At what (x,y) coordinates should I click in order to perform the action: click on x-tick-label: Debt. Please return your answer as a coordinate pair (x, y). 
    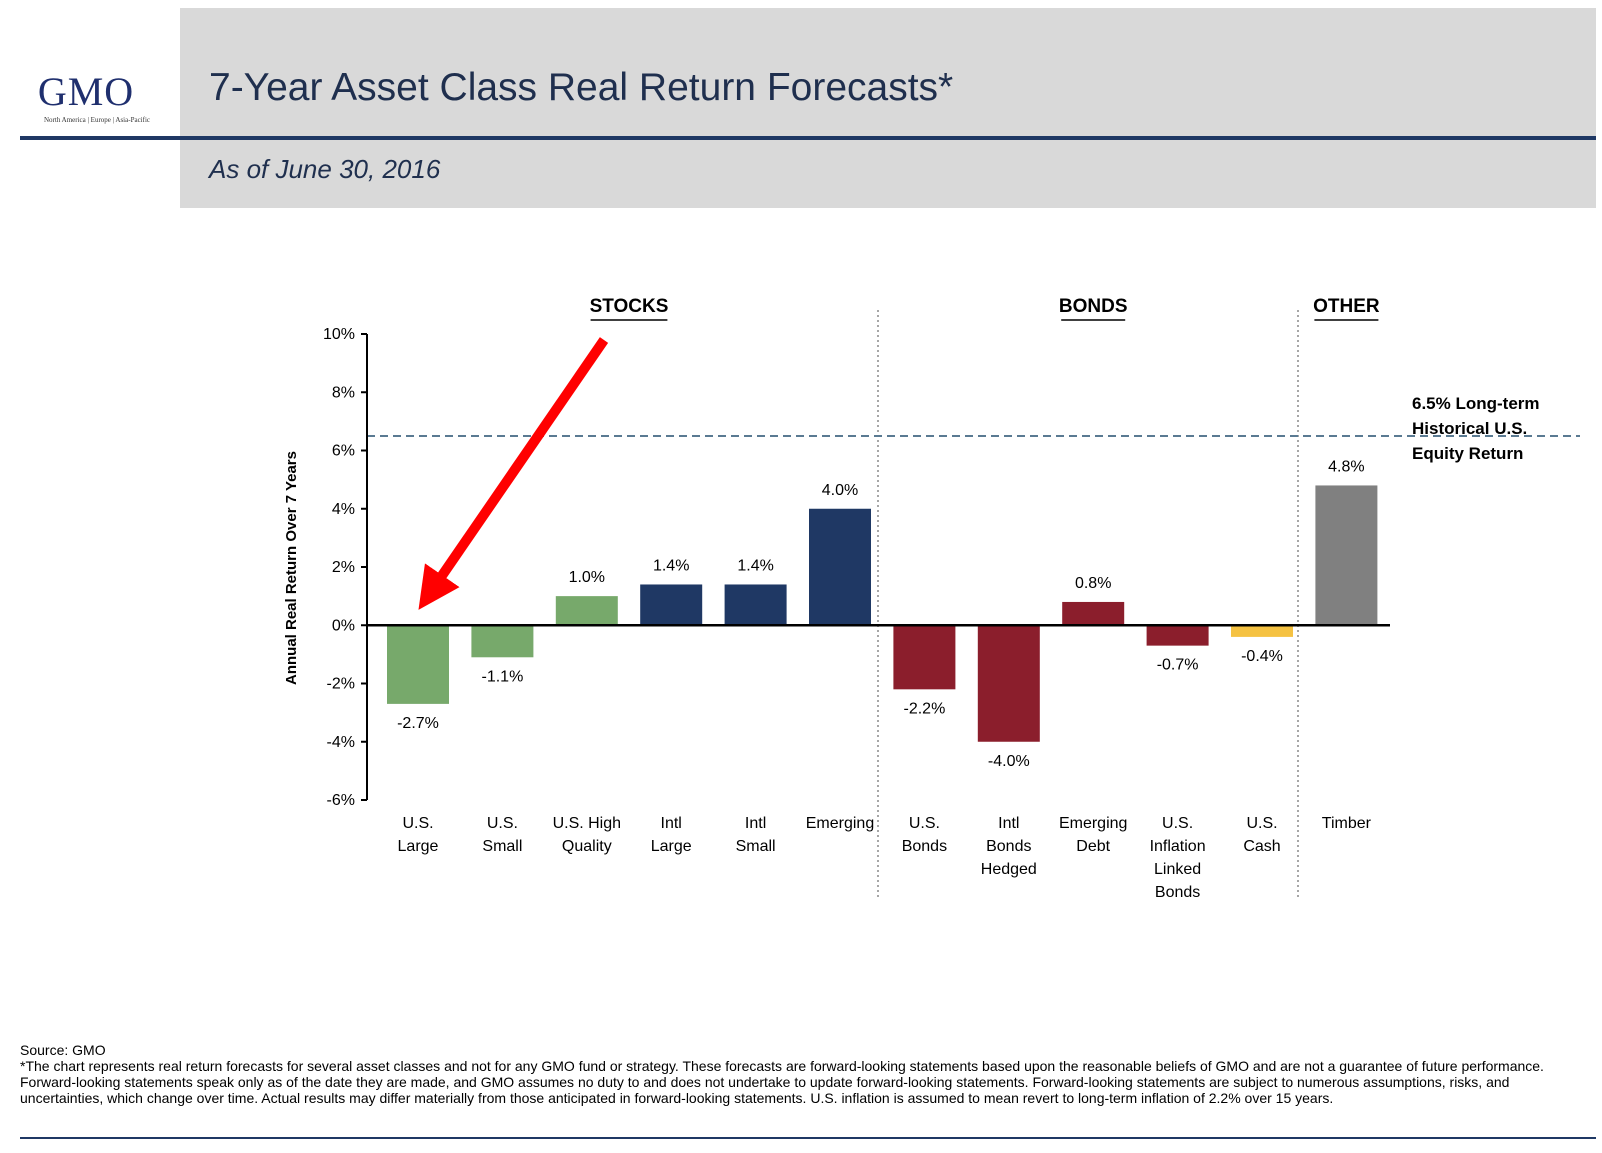
    Looking at the image, I should click on (1093, 846).